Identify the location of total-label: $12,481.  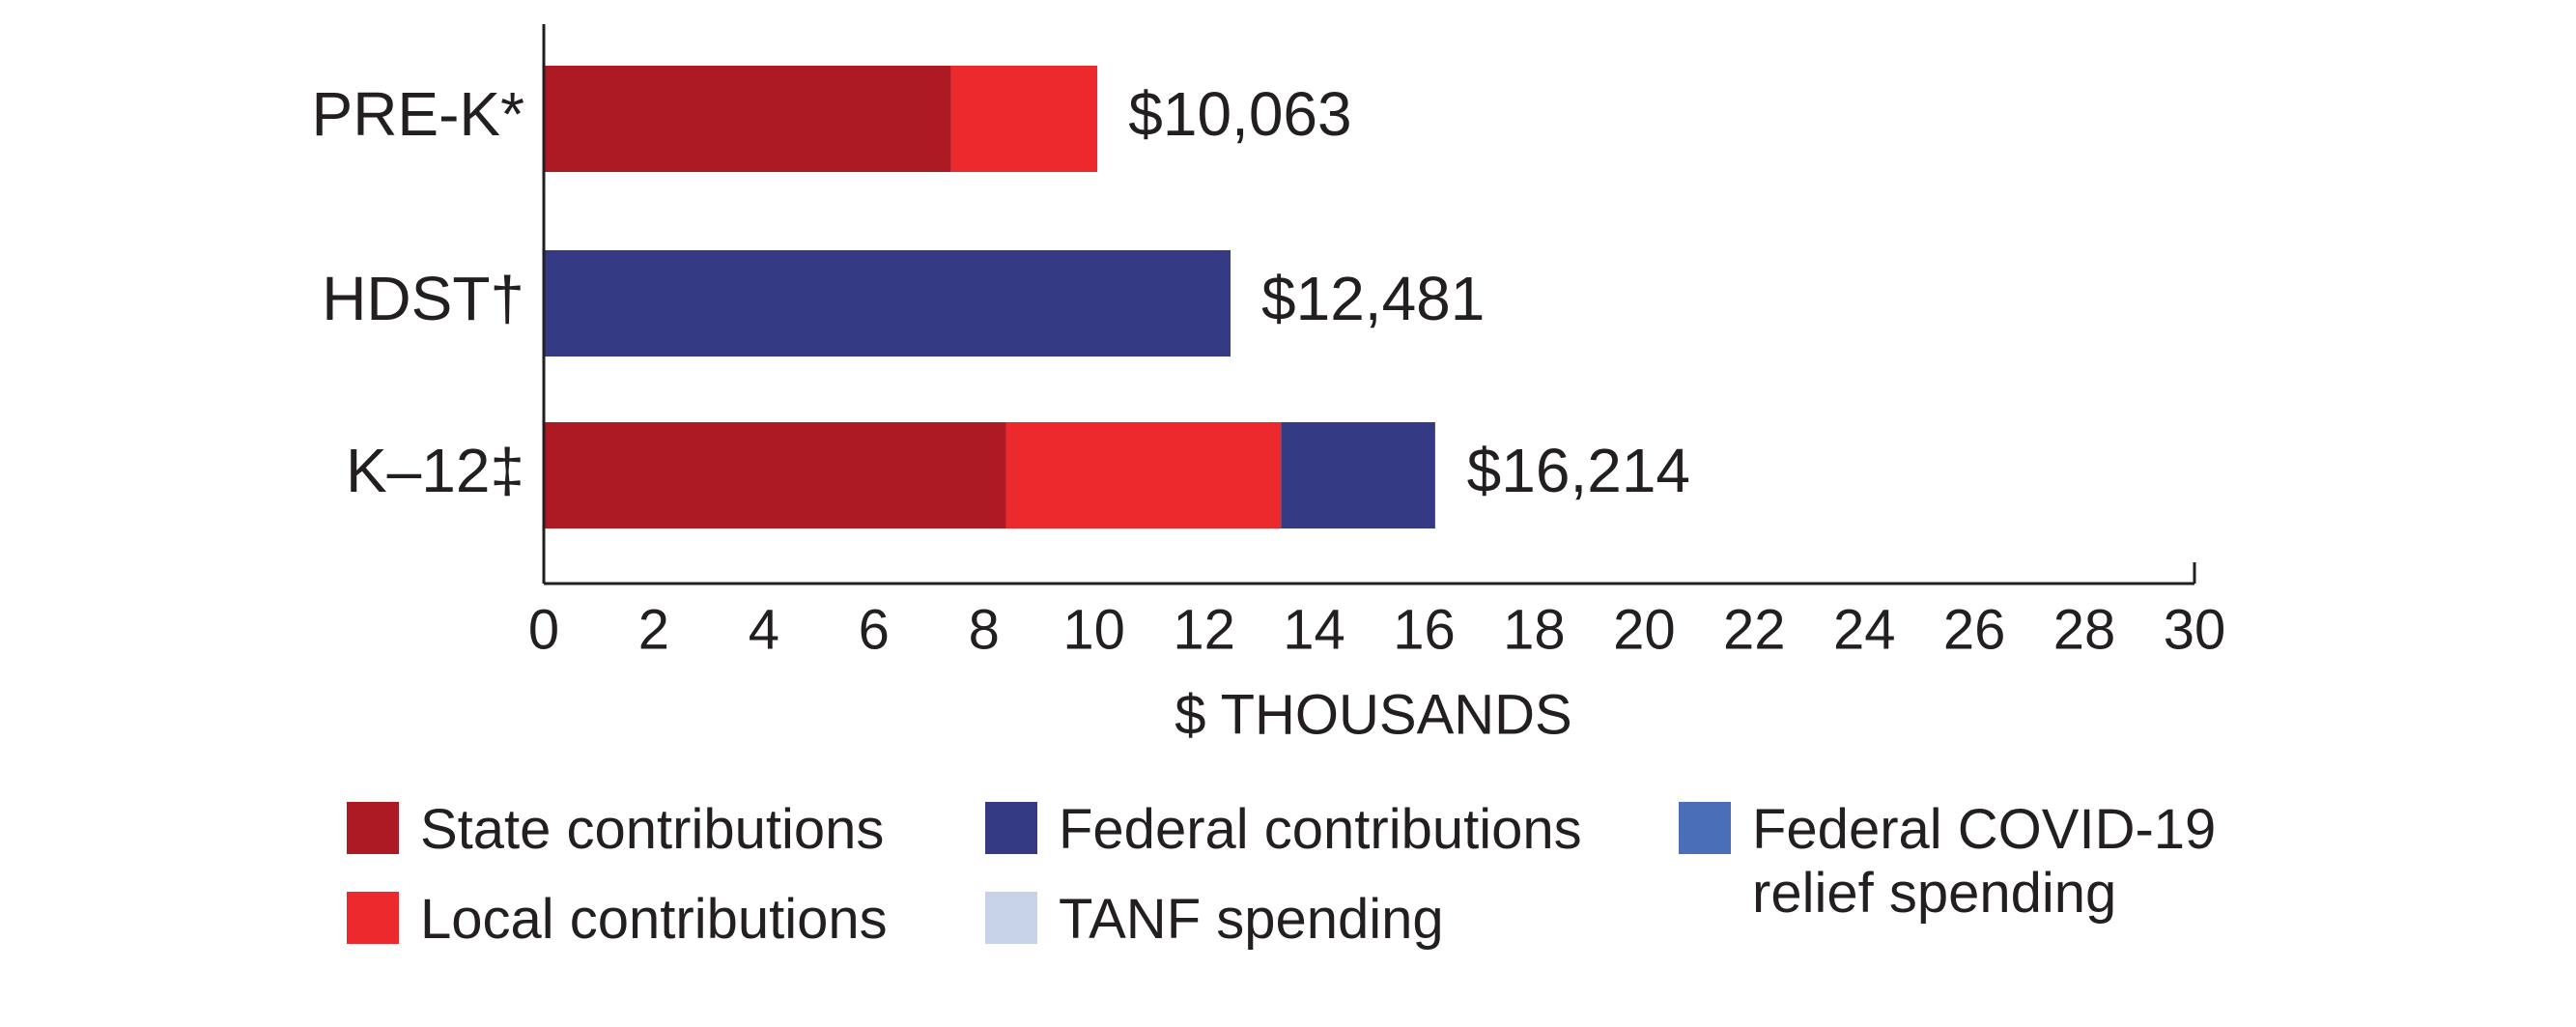
(1373, 298).